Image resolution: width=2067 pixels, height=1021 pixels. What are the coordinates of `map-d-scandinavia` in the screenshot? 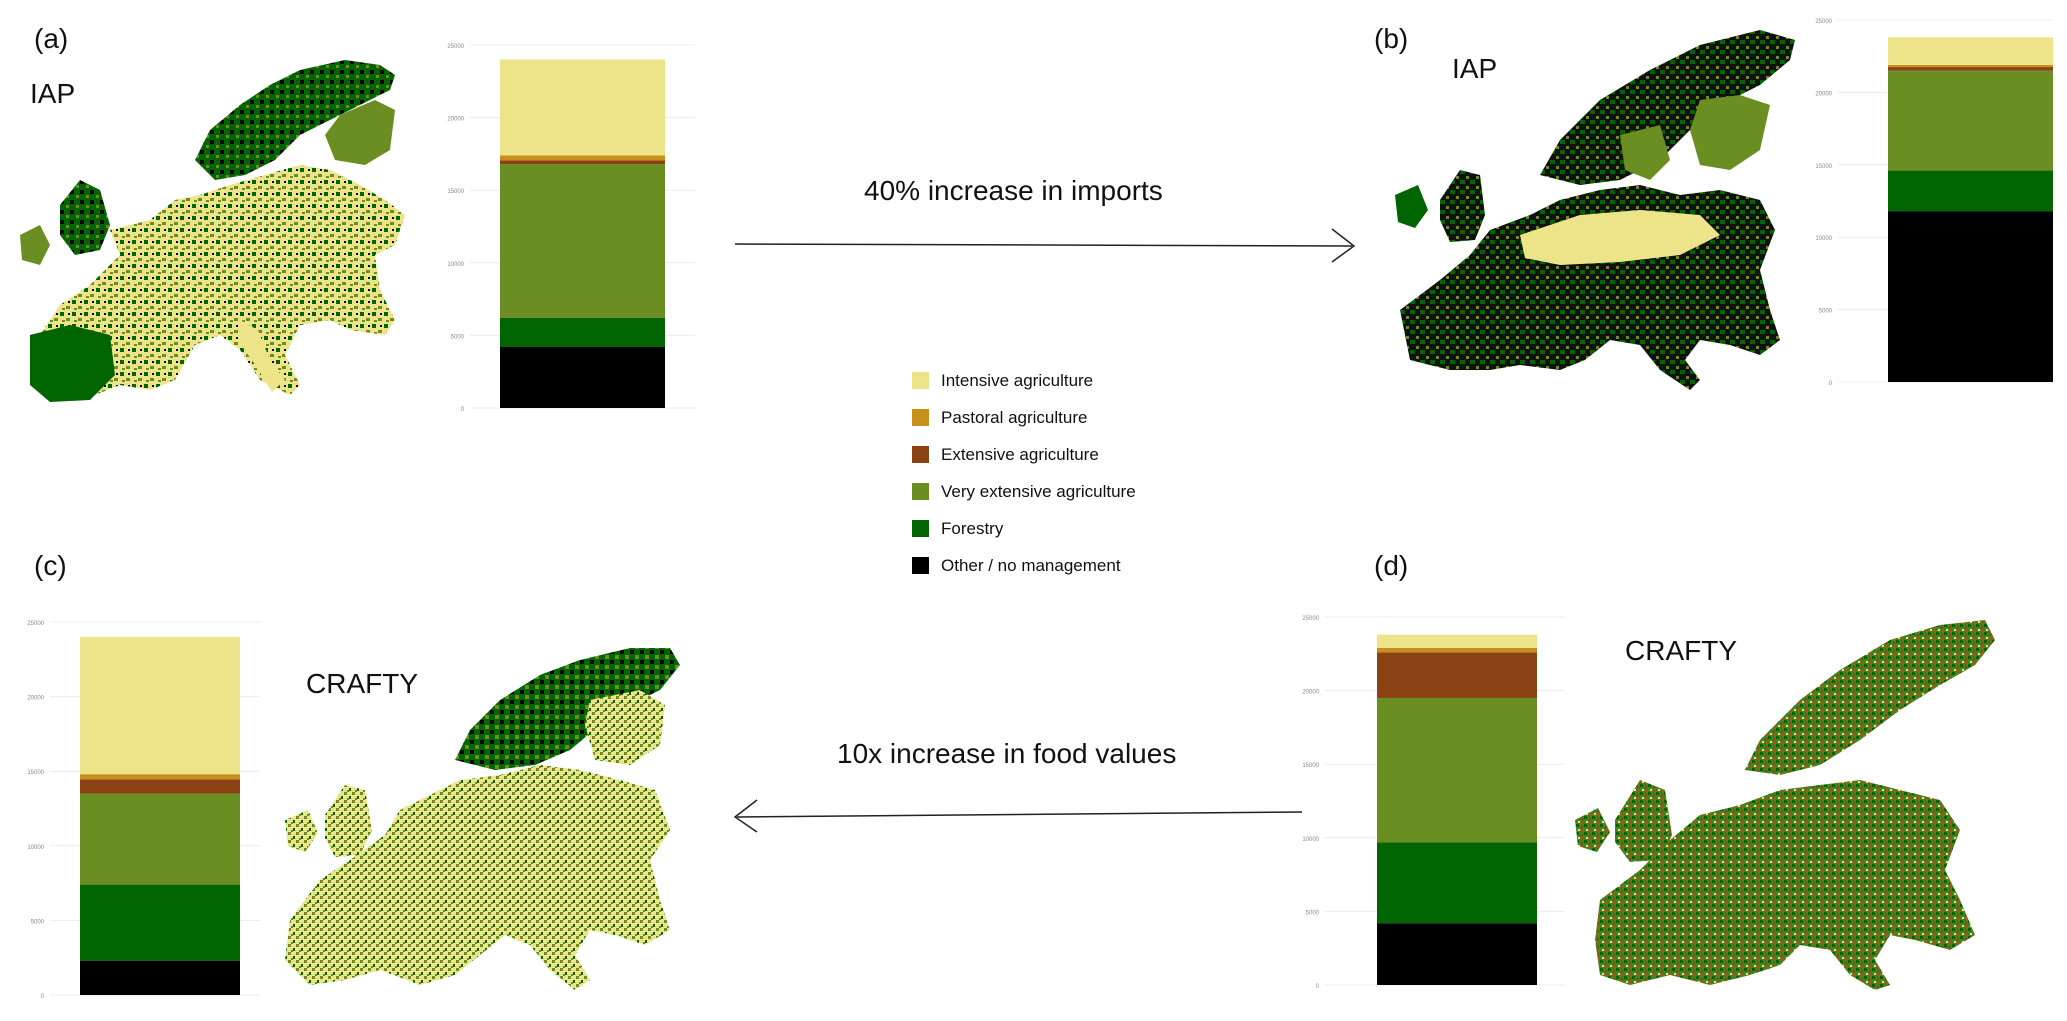 It's located at (1870, 697).